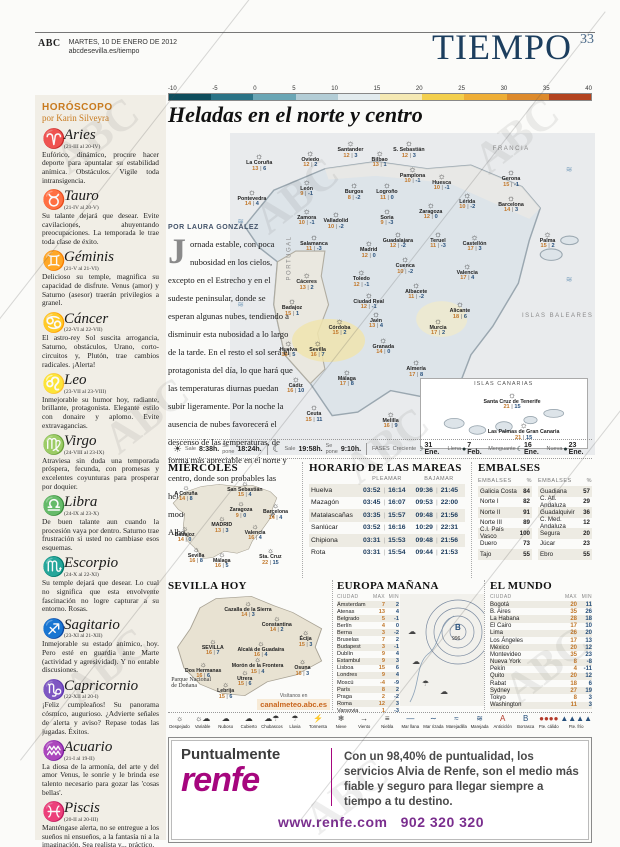 This screenshot has height=847, width=620. What do you see at coordinates (511, 205) in the screenshot?
I see `city-name: Barcelona` at bounding box center [511, 205].